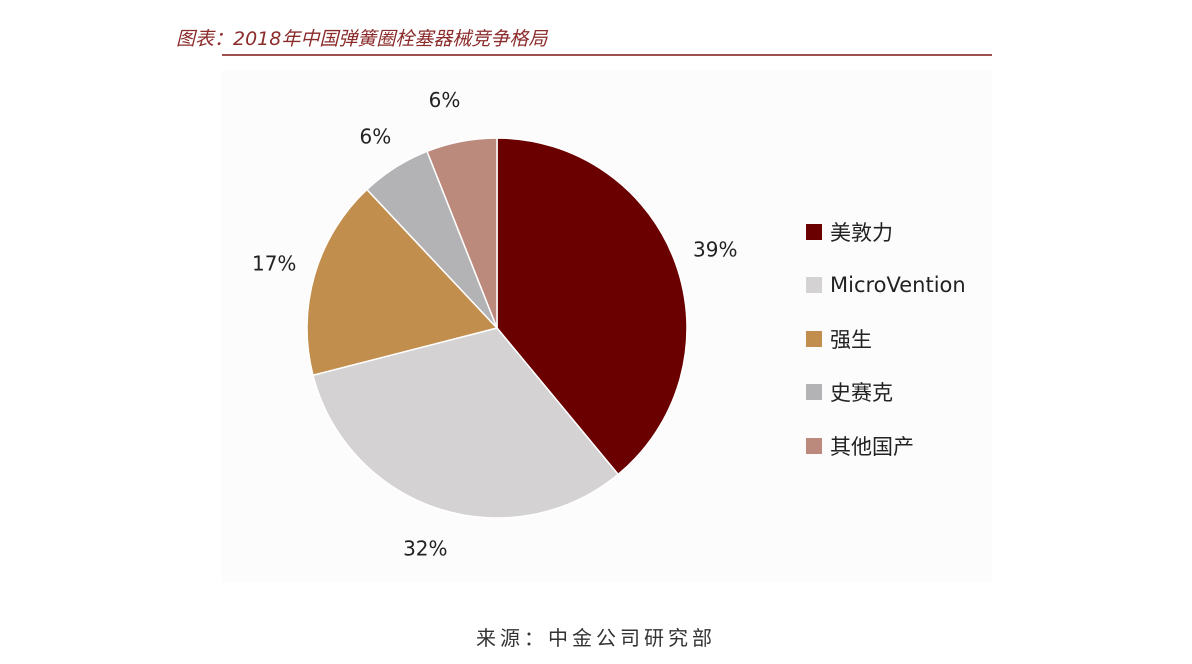 This screenshot has height=664, width=1192. I want to click on data-label-3: 6%, so click(376, 136).